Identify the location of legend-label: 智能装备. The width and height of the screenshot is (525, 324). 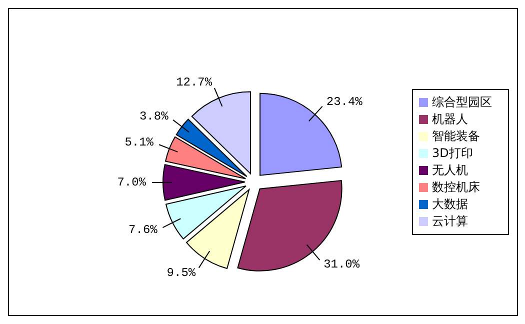
(456, 136).